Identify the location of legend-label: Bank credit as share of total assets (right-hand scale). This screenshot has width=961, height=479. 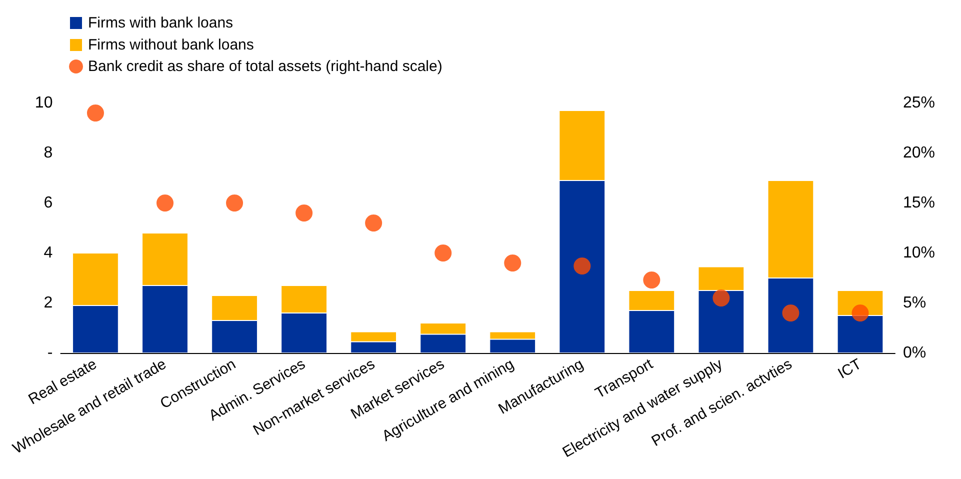
(265, 66).